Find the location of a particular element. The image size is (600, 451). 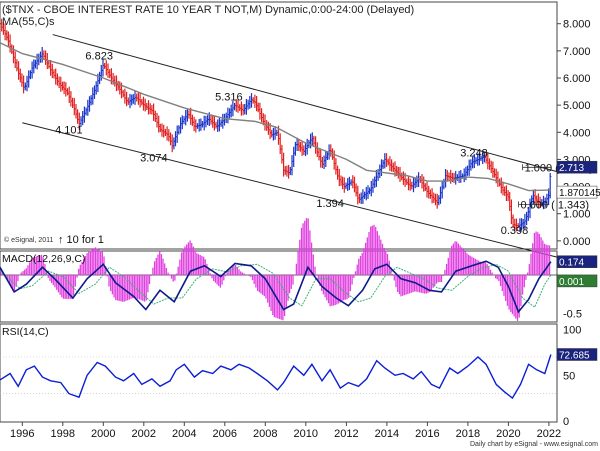

swing-label: 6.823 is located at coordinates (99, 57).